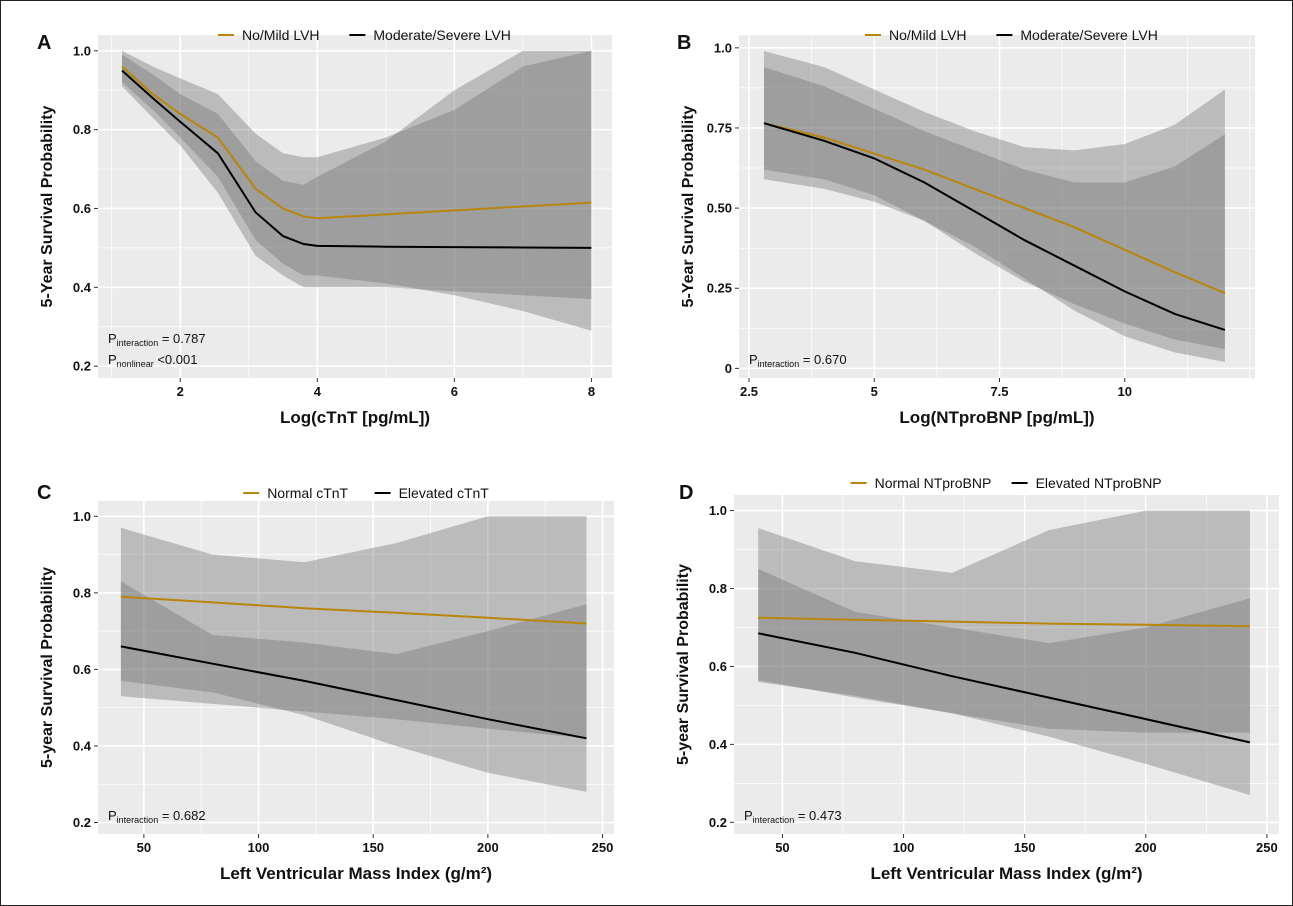  What do you see at coordinates (44, 43) in the screenshot?
I see `panel-letter: A` at bounding box center [44, 43].